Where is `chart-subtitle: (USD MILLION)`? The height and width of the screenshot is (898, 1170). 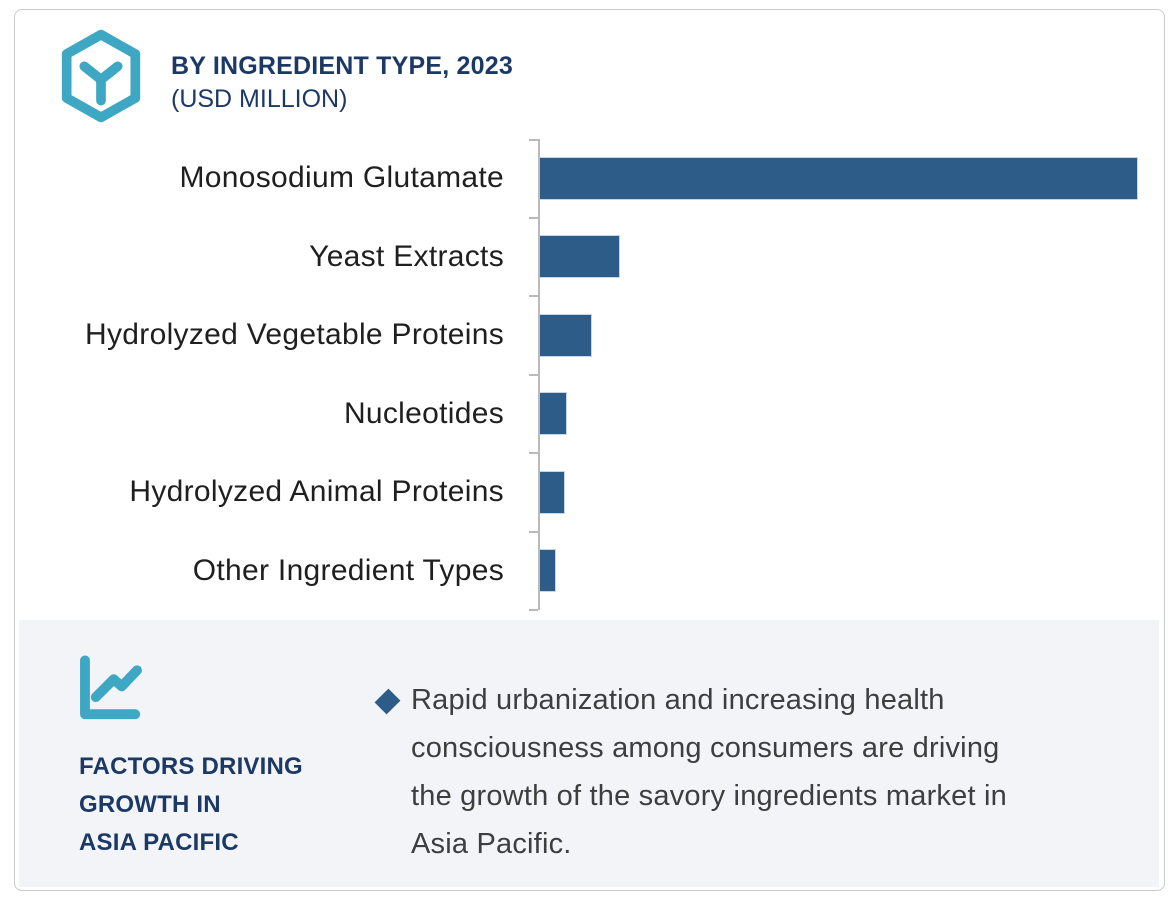 chart-subtitle: (USD MILLION) is located at coordinates (259, 99).